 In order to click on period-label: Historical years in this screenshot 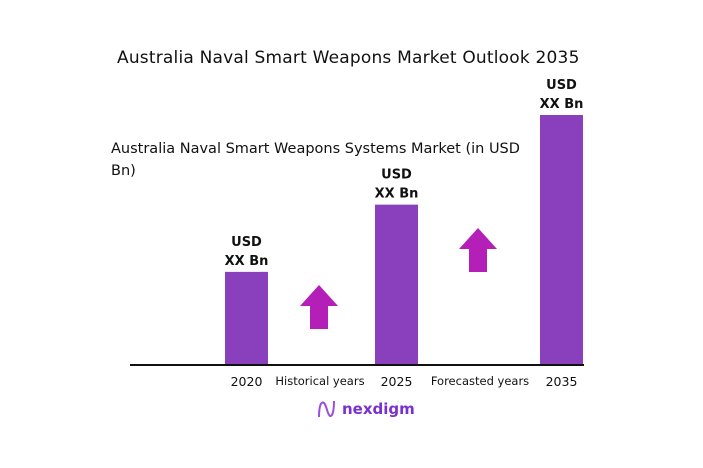, I will do `click(319, 381)`.